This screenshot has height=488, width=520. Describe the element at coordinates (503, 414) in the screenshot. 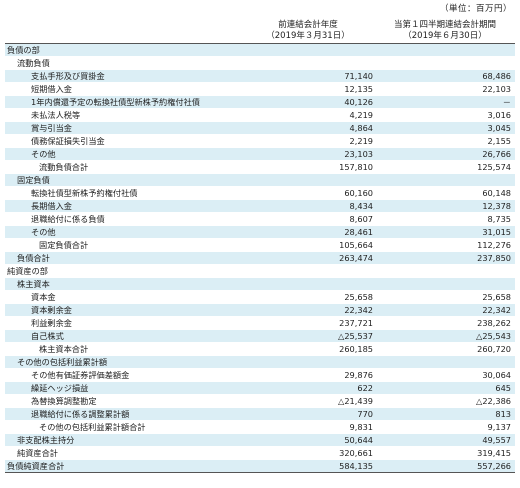

I see `value-curr: 813` at that location.